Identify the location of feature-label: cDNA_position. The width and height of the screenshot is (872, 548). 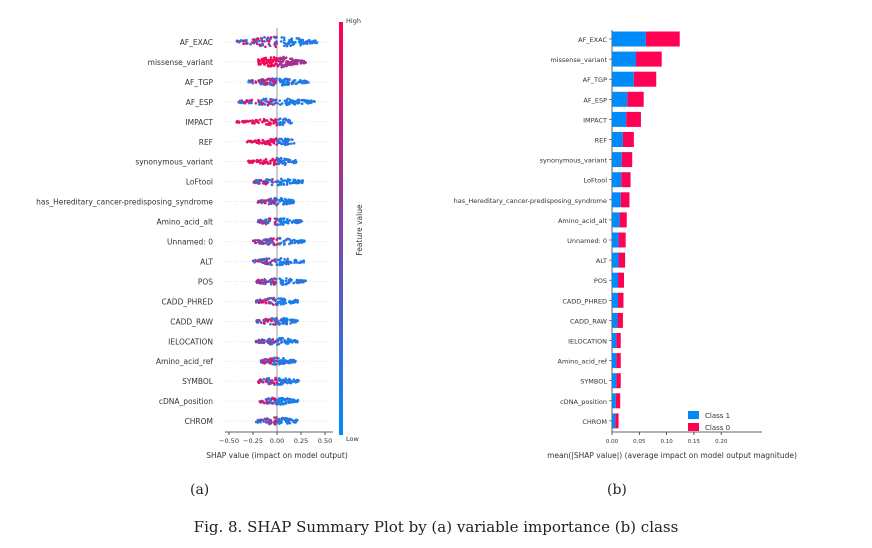
(186, 401).